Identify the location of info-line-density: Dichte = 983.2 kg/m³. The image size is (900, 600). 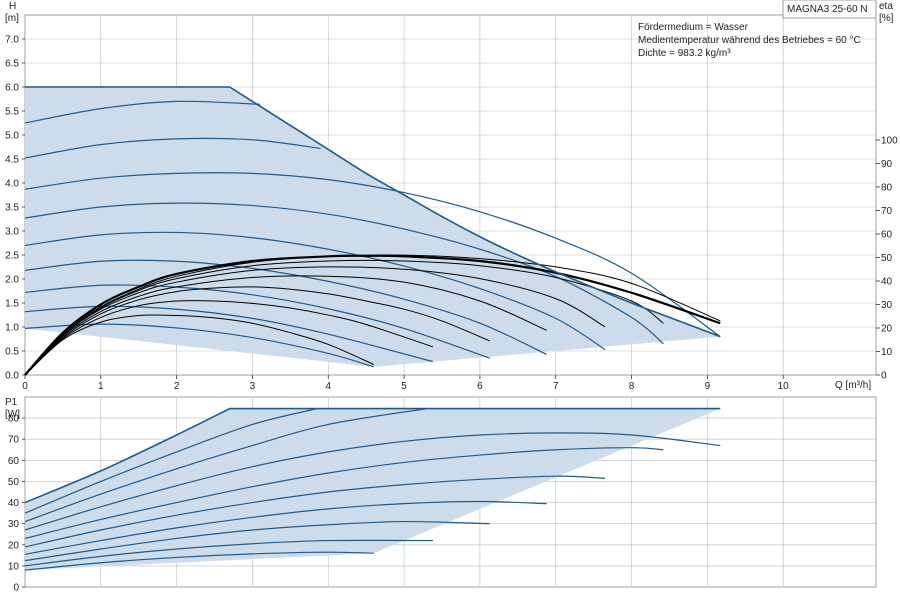
(684, 53).